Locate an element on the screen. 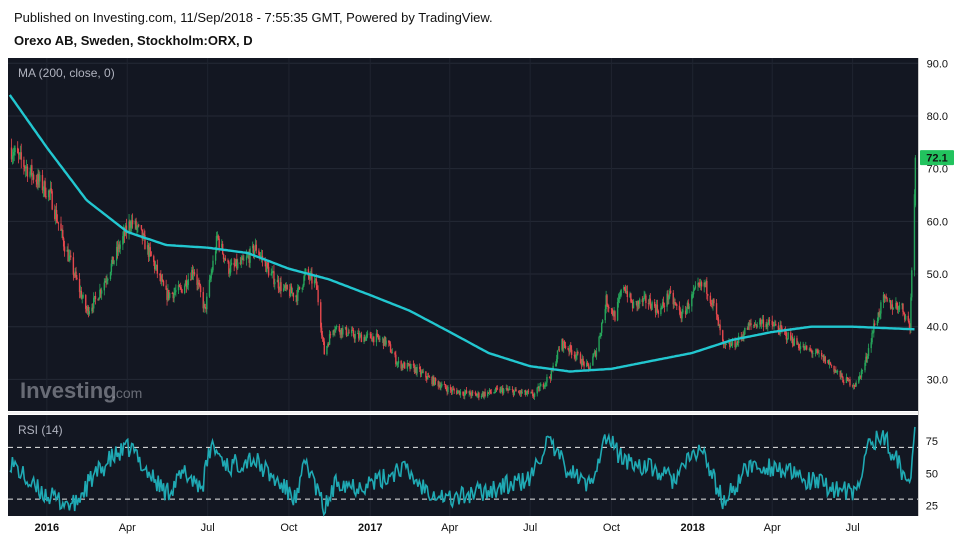 The width and height of the screenshot is (960, 540). x-tick-label: 2018 is located at coordinates (692, 528).